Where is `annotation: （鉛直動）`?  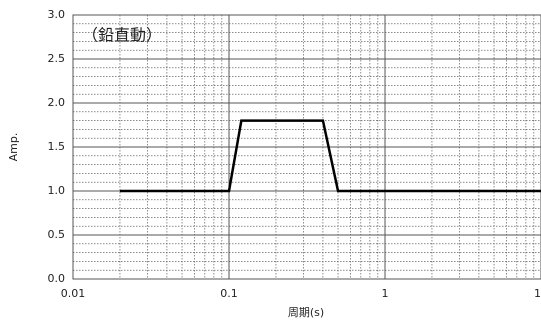
annotation: （鉛直動） is located at coordinates (122, 35).